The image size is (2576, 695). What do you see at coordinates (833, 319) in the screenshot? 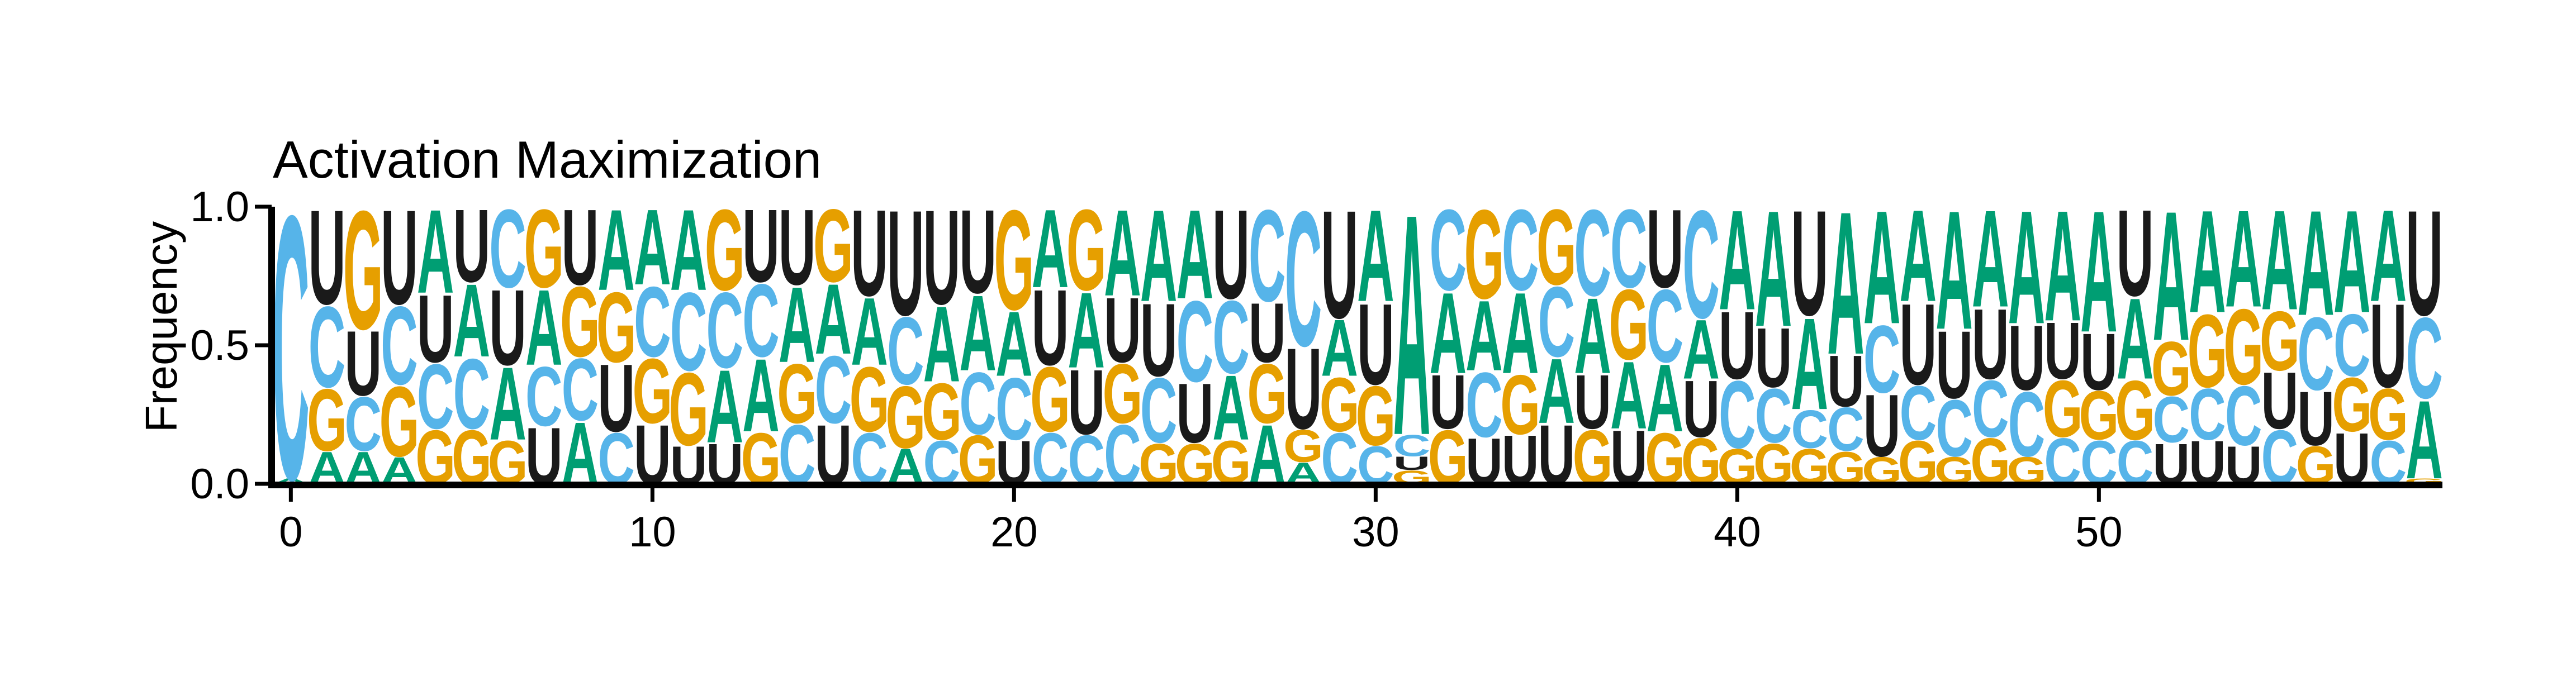
I see `logo-letter-A-pos-15: A` at bounding box center [833, 319].